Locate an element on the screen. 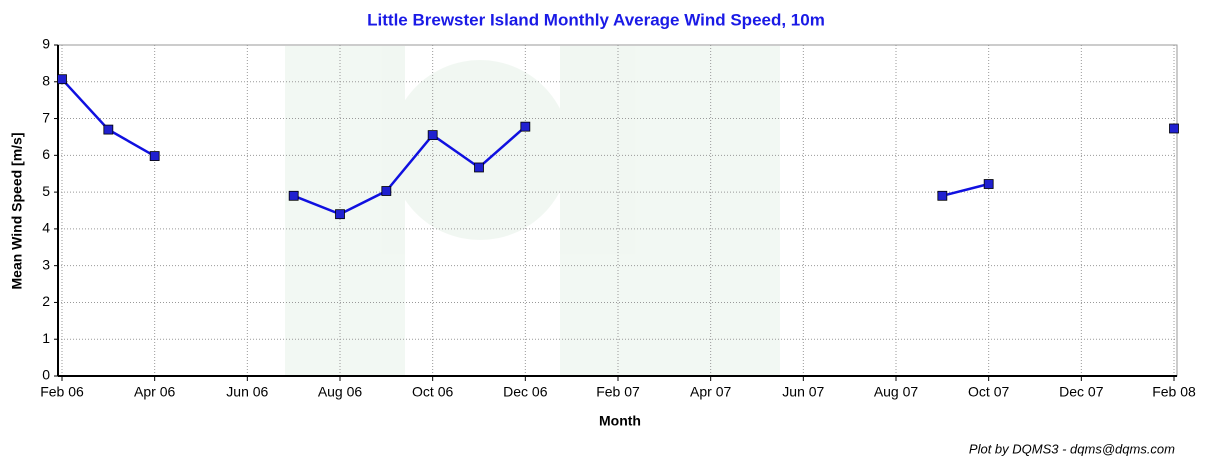 The width and height of the screenshot is (1212, 460). x-tick-label: Aug 07 is located at coordinates (896, 392).